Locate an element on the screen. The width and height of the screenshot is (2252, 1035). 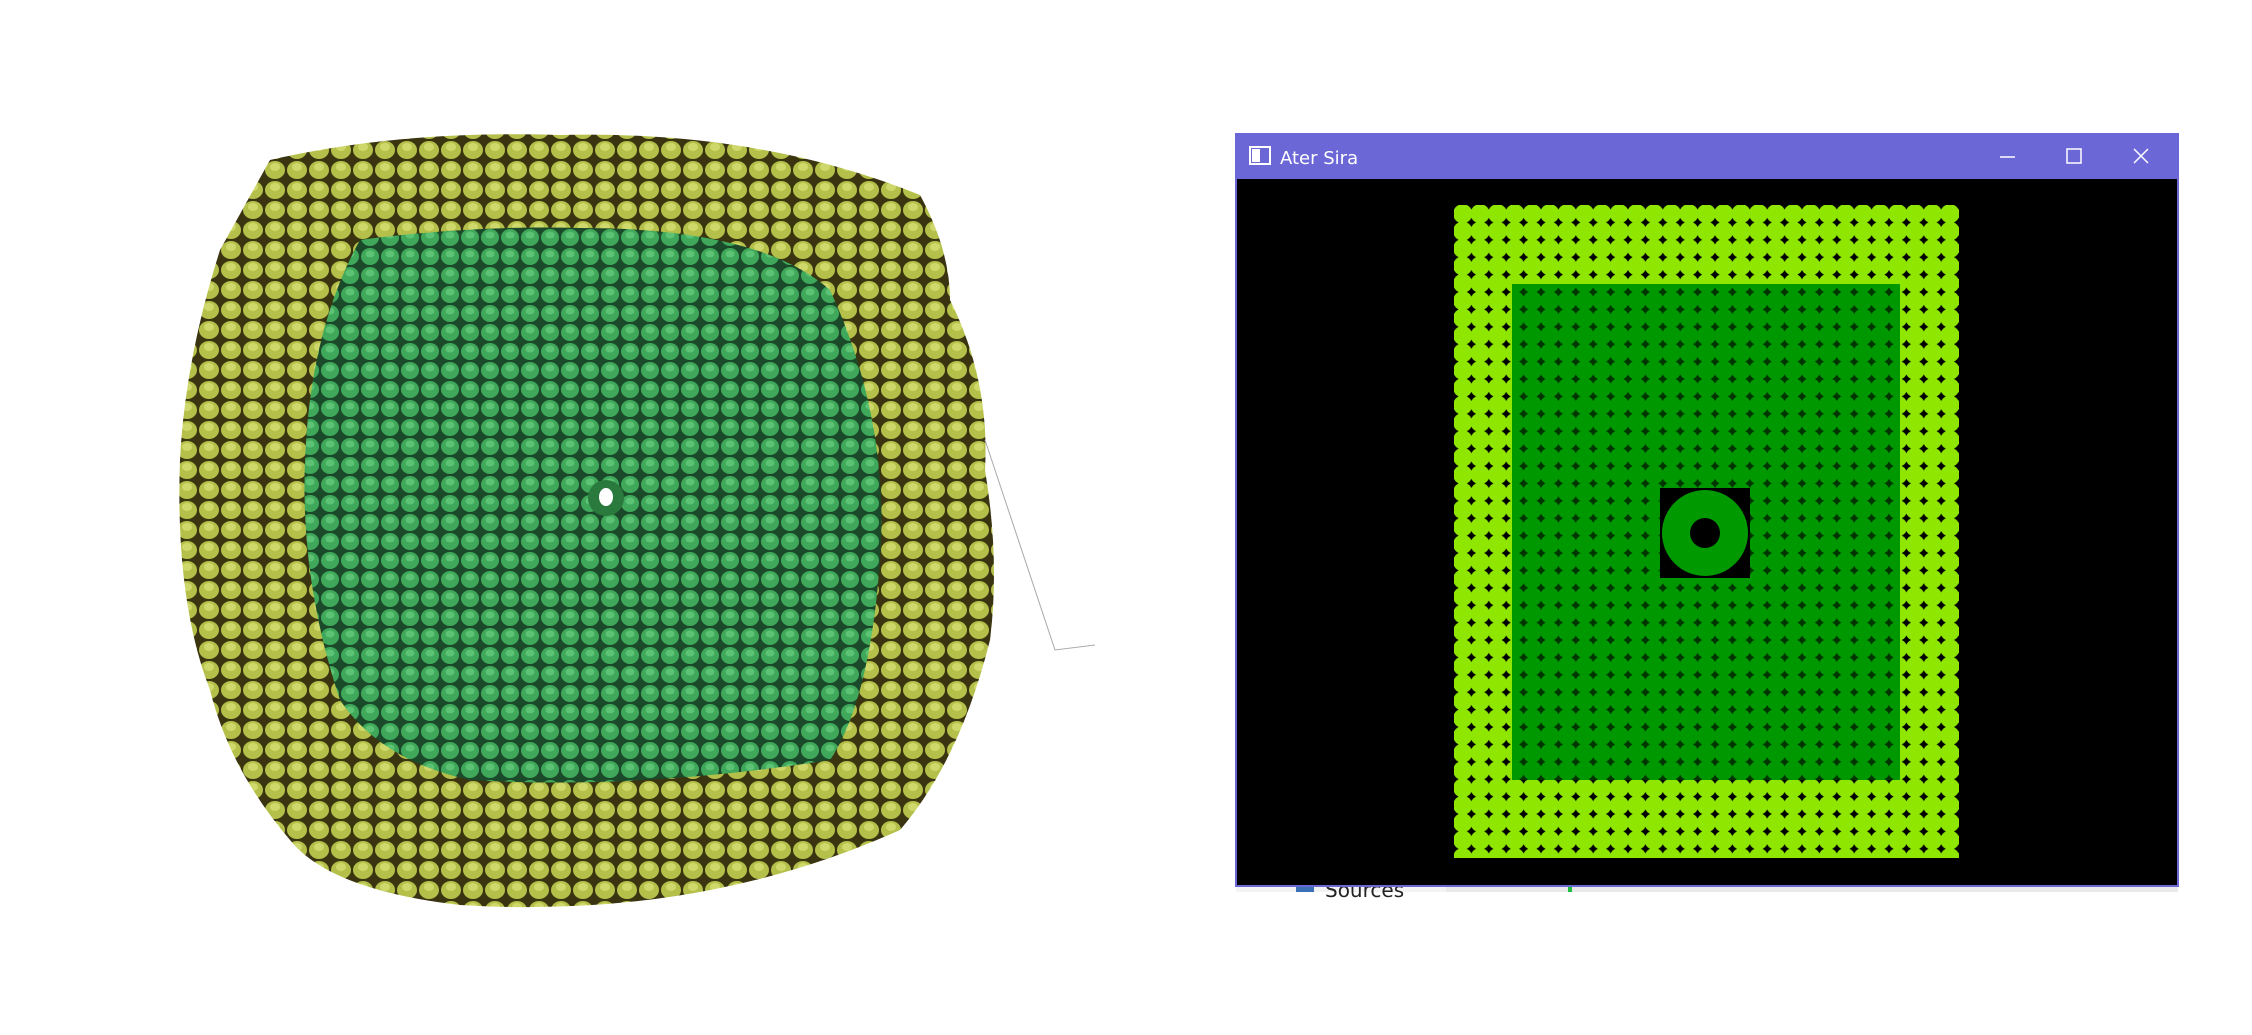
app-icon is located at coordinates (1260, 155).